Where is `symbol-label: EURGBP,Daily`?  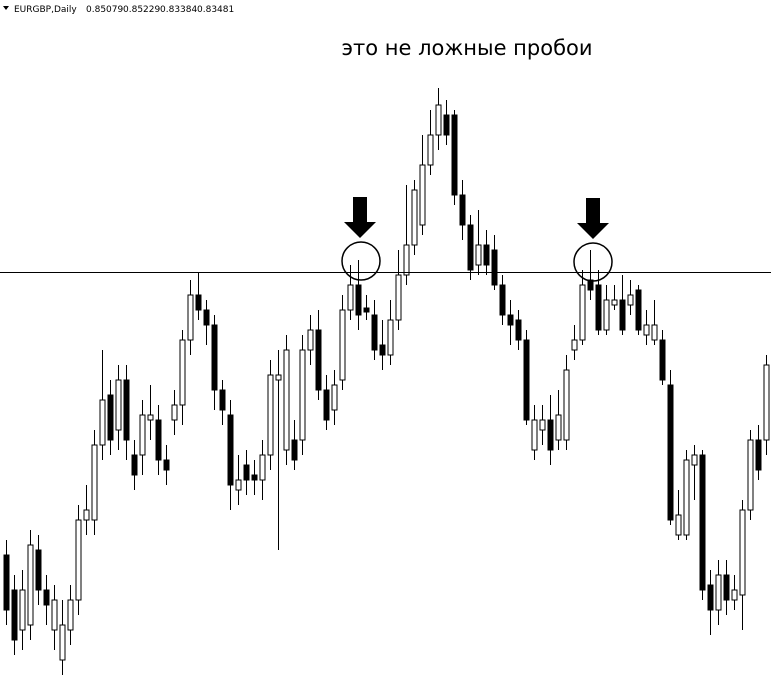
symbol-label: EURGBP,Daily is located at coordinates (45, 10).